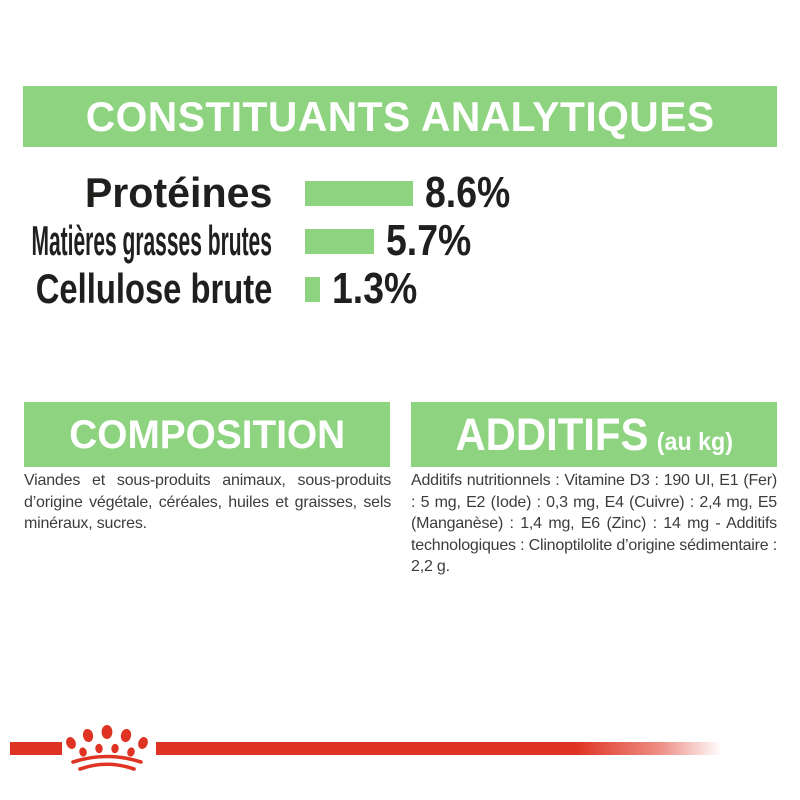 The width and height of the screenshot is (800, 800). What do you see at coordinates (468, 192) in the screenshot?
I see `nutrient-value-proteins: 8.6%` at bounding box center [468, 192].